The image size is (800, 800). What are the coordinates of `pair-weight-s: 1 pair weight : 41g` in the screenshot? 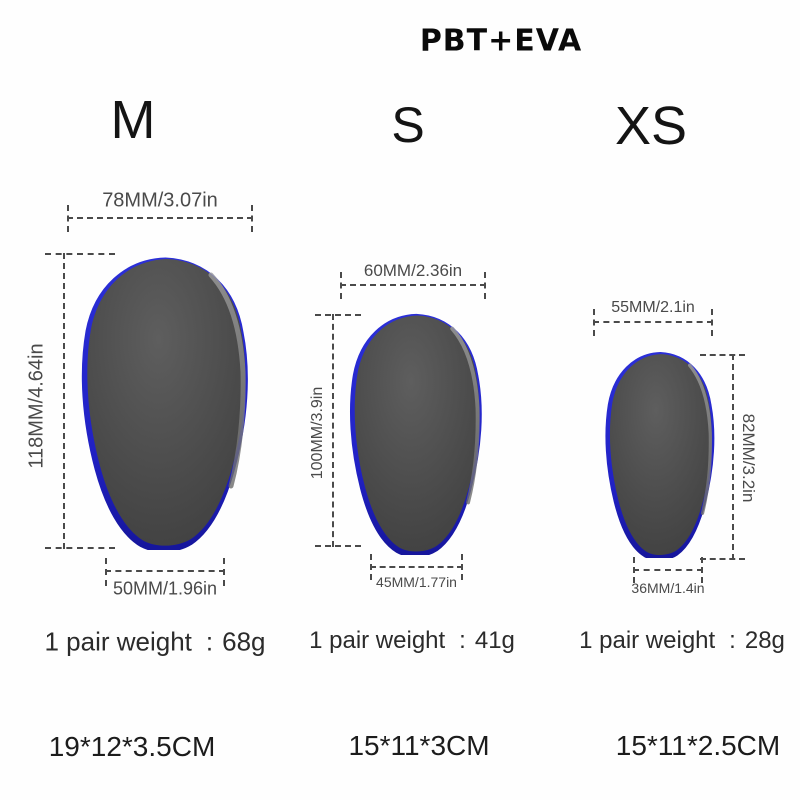 It's located at (412, 641).